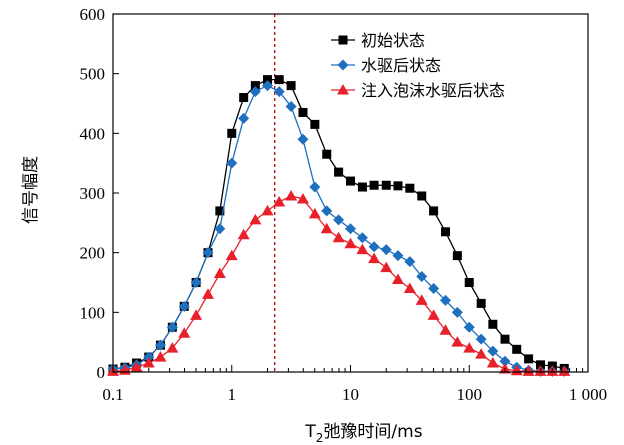  I want to click on legend-item-1: 初始状态, so click(378, 40).